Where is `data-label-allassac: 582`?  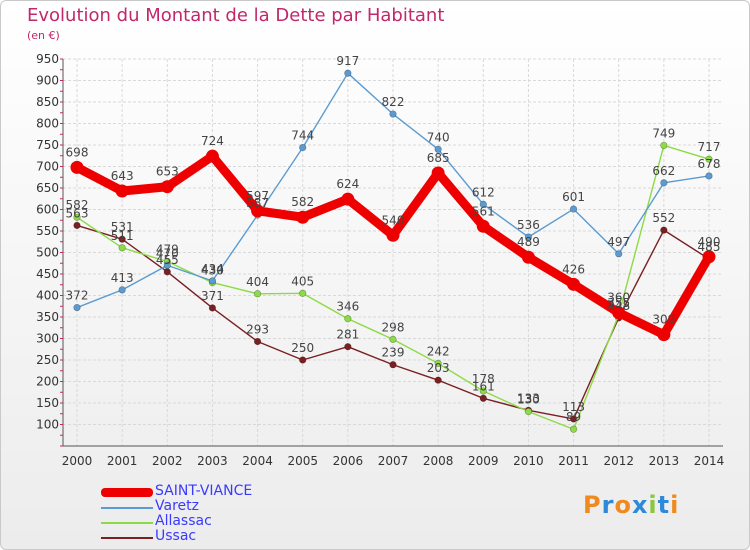
data-label-allassac: 582 is located at coordinates (77, 205).